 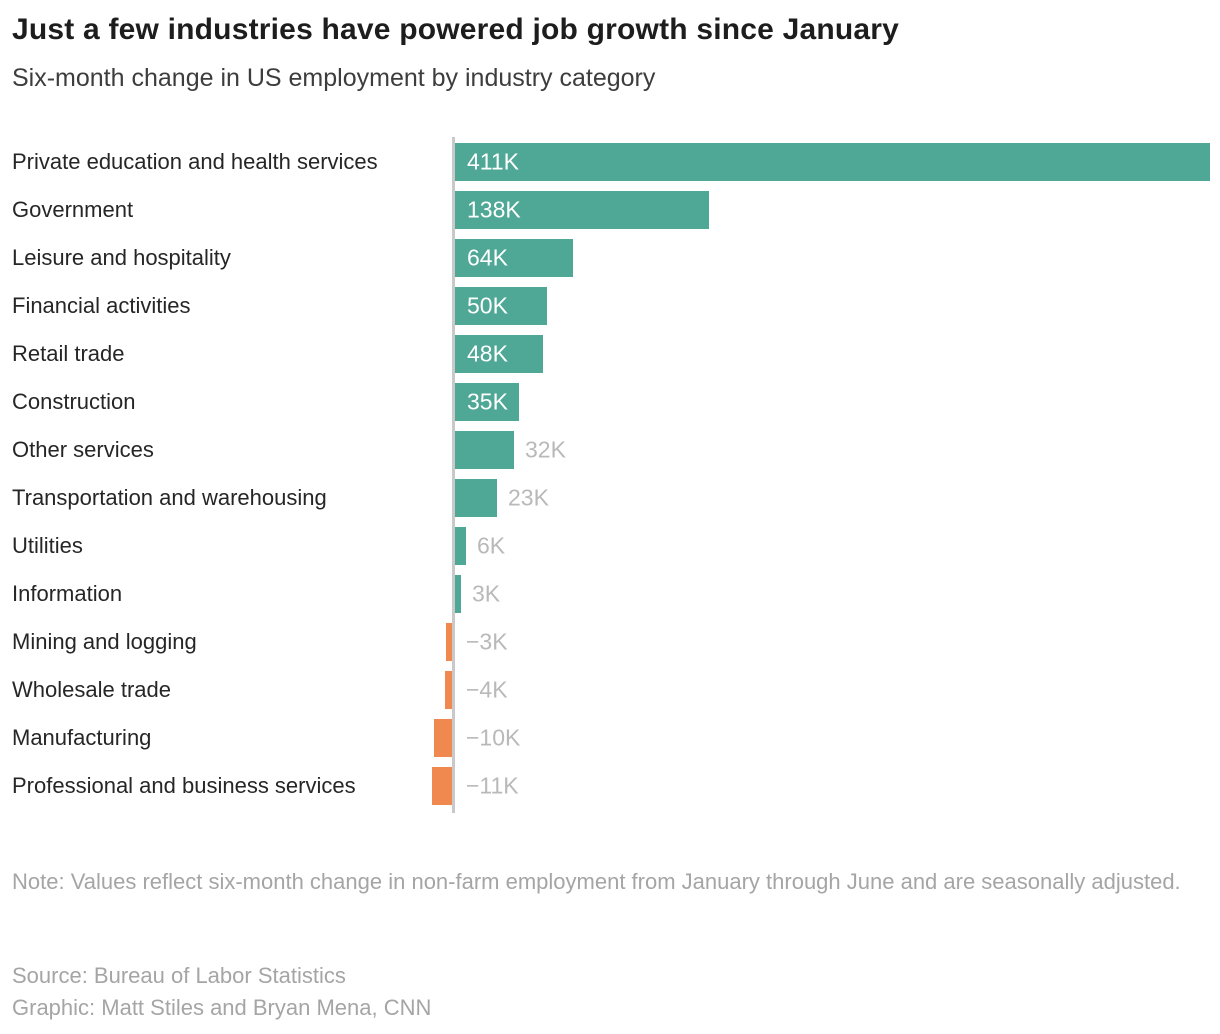 What do you see at coordinates (83, 449) in the screenshot?
I see `category-label: Other services` at bounding box center [83, 449].